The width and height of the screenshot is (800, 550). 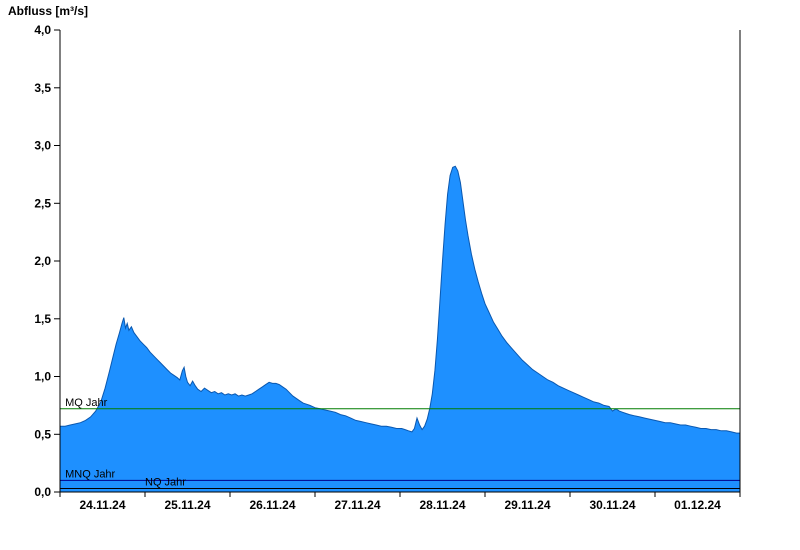 What do you see at coordinates (272, 505) in the screenshot?
I see `x-tick-label: 26.11.24` at bounding box center [272, 505].